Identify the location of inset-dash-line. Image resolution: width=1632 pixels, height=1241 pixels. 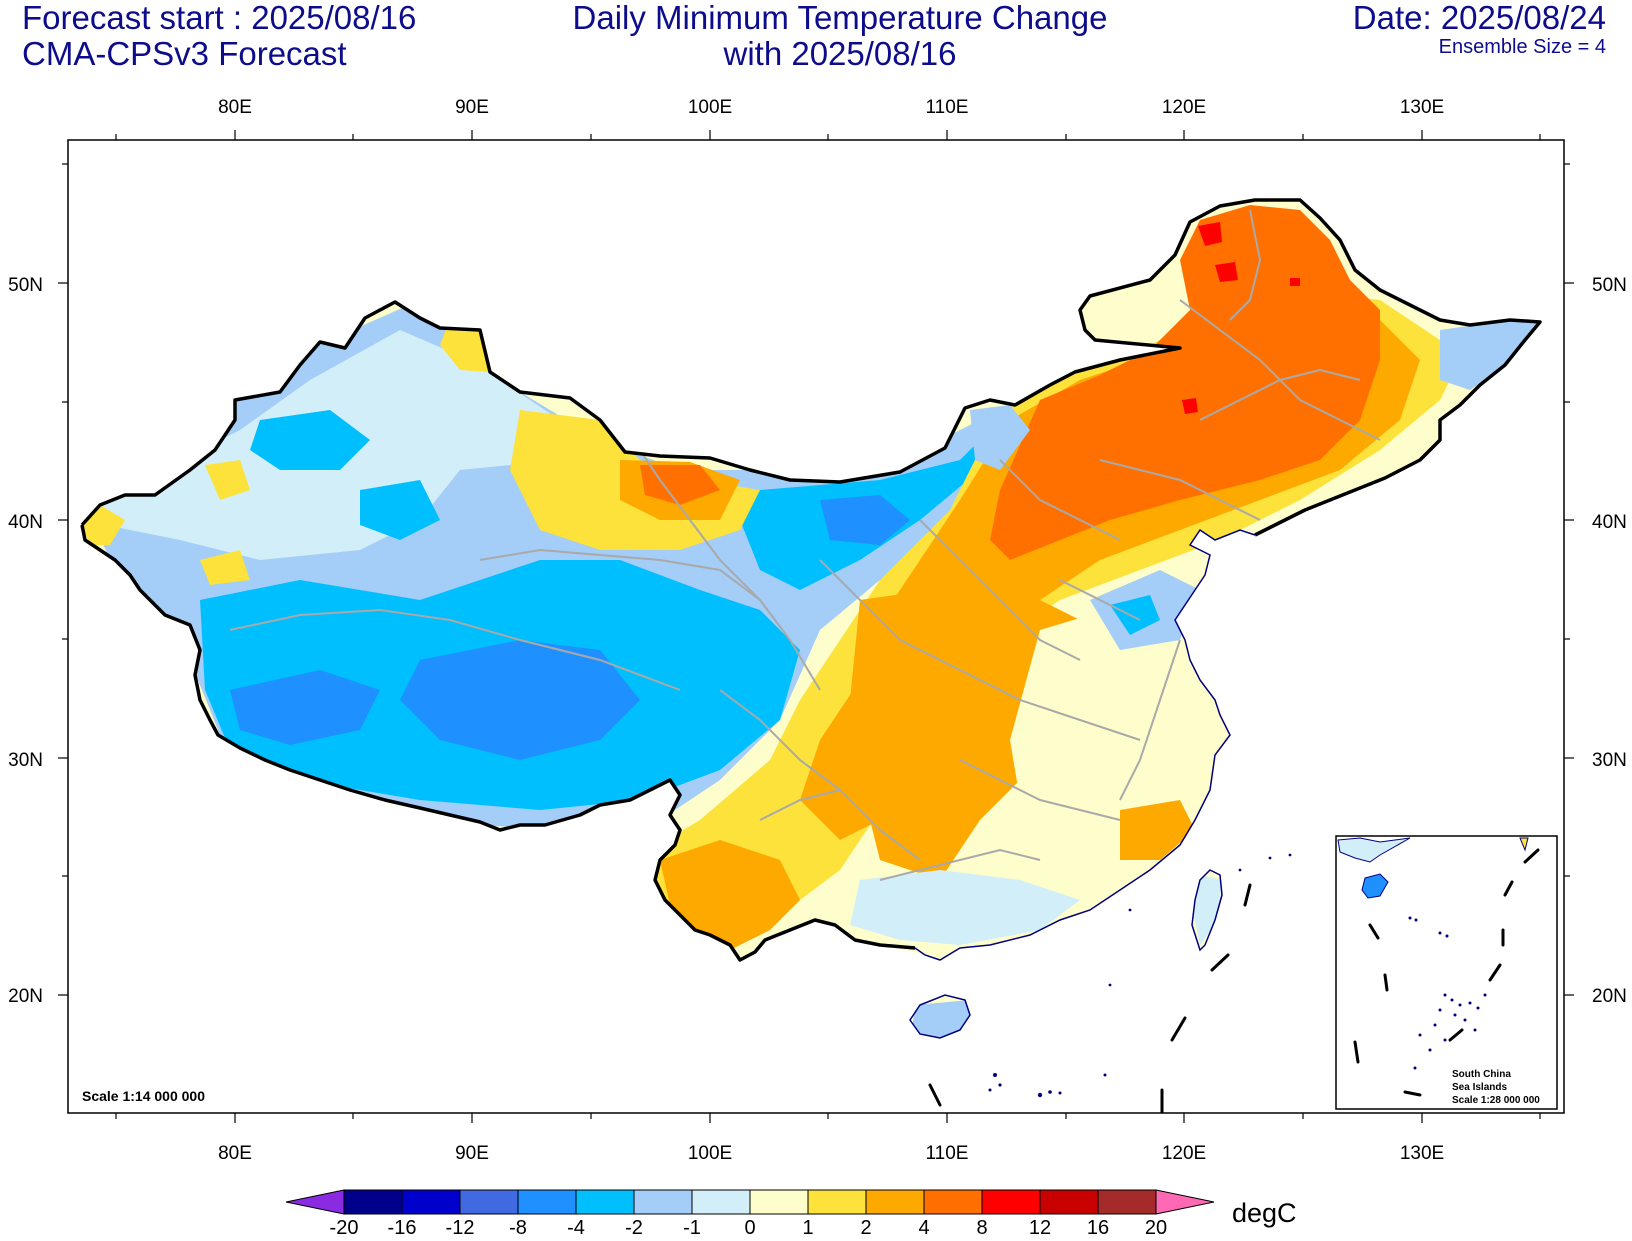
(1446, 972).